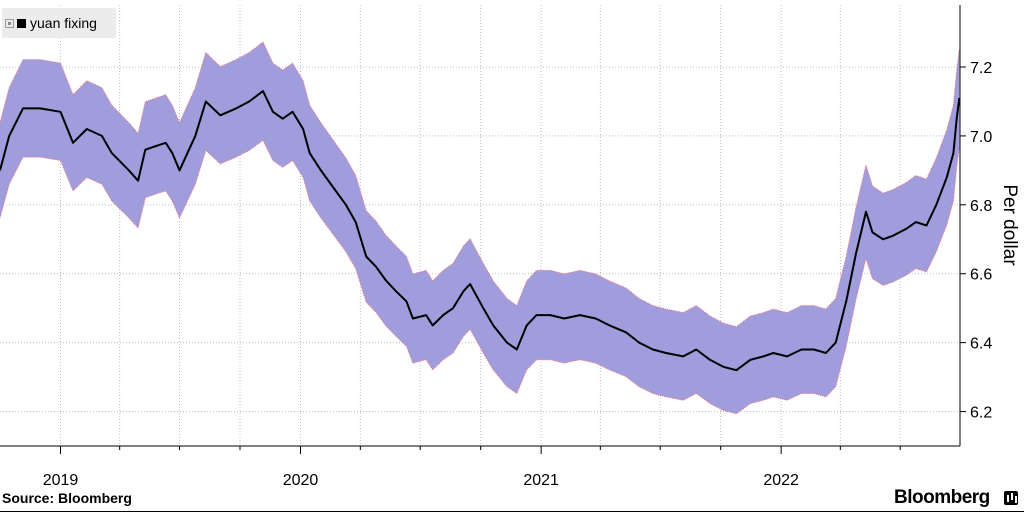  What do you see at coordinates (981, 68) in the screenshot?
I see `y-tick-label: 7.2` at bounding box center [981, 68].